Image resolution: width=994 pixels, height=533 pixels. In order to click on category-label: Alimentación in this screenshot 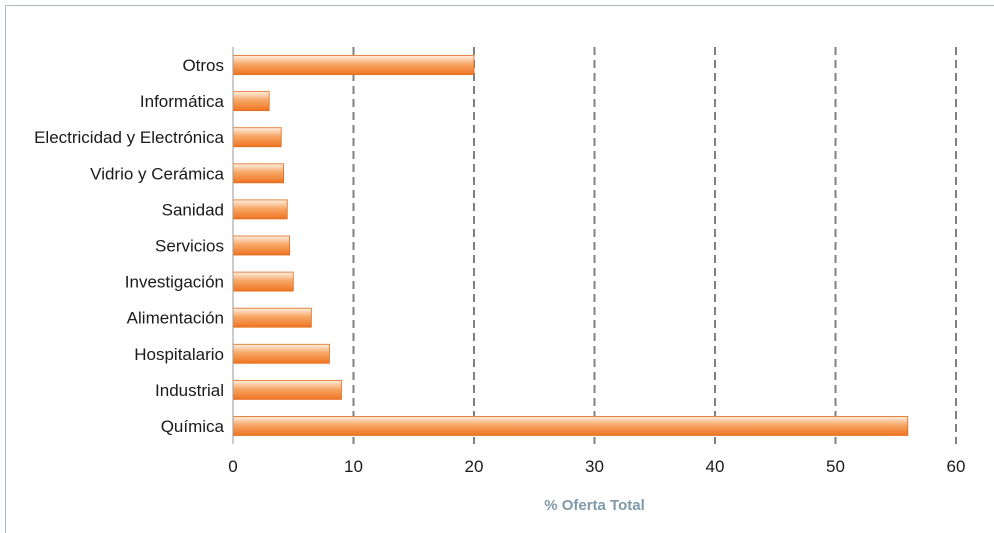, I will do `click(175, 318)`.